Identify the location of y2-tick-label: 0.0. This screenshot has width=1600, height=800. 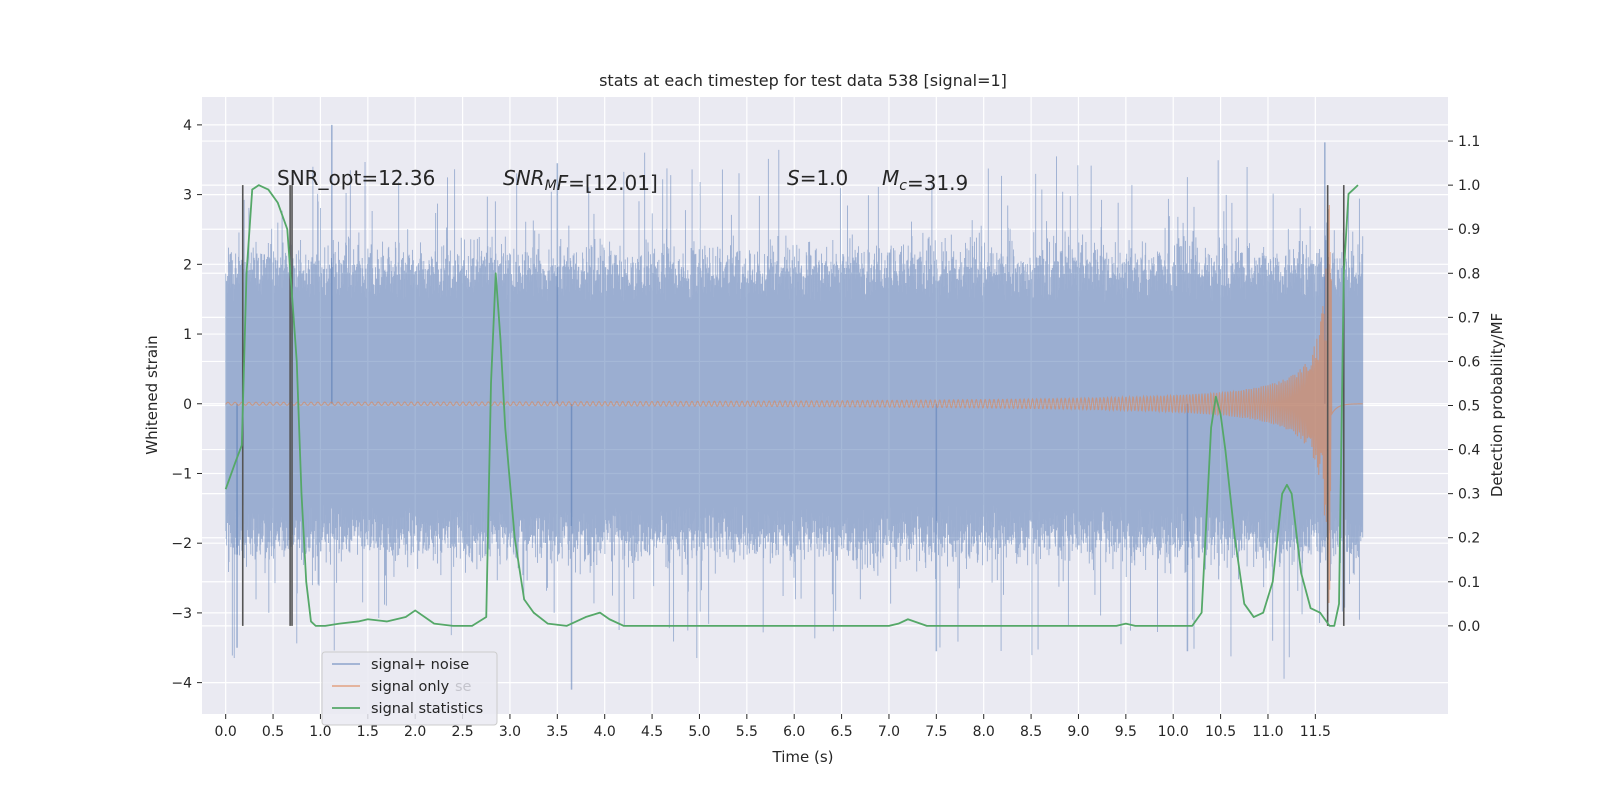
(1469, 627).